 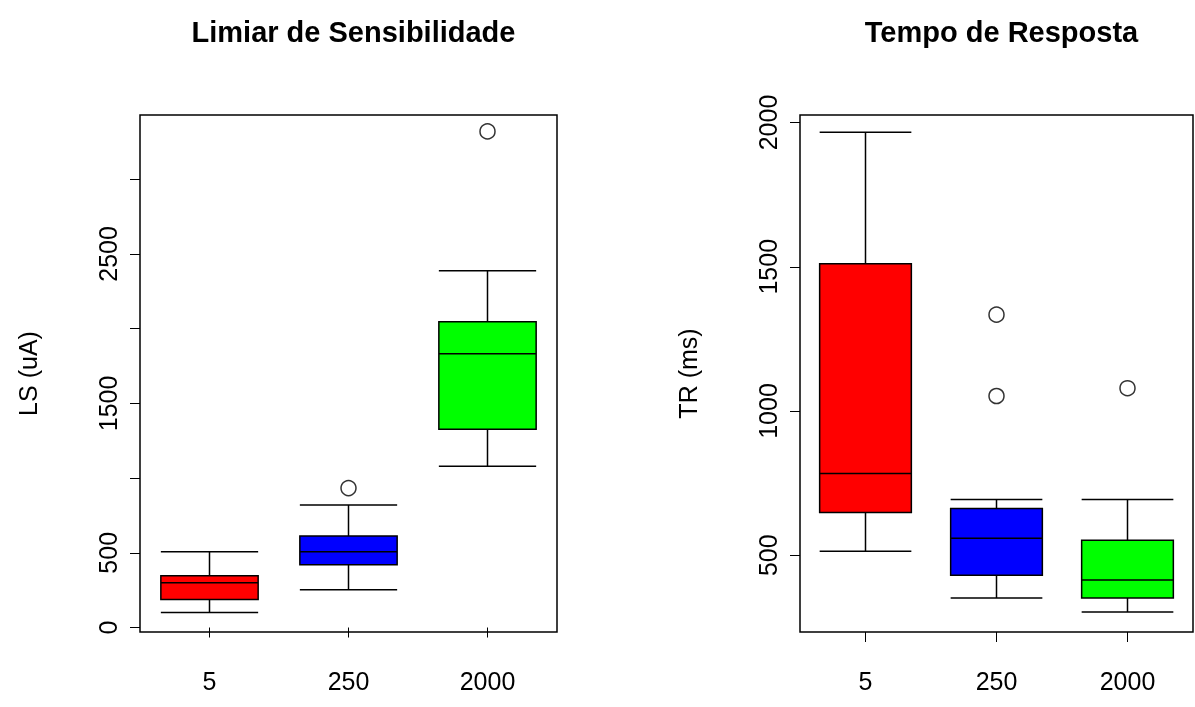 I want to click on y-tick-label: 2000, so click(x=767, y=122).